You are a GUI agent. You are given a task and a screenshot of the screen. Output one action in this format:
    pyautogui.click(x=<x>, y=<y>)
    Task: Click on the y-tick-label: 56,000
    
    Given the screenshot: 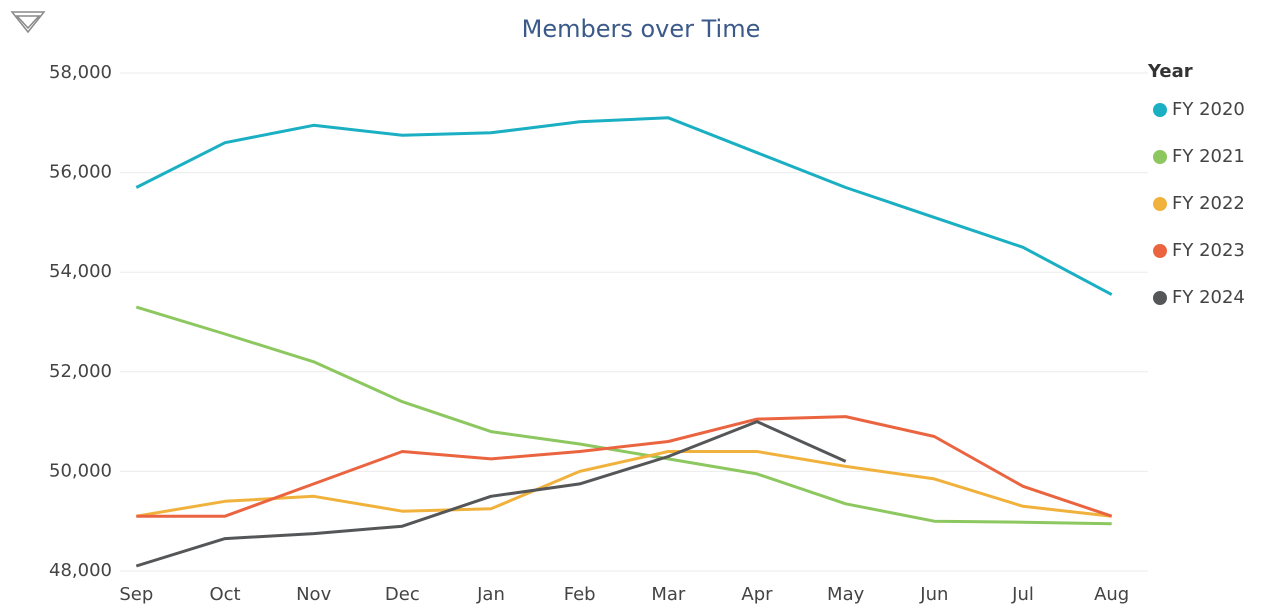 What is the action you would take?
    pyautogui.click(x=80, y=172)
    